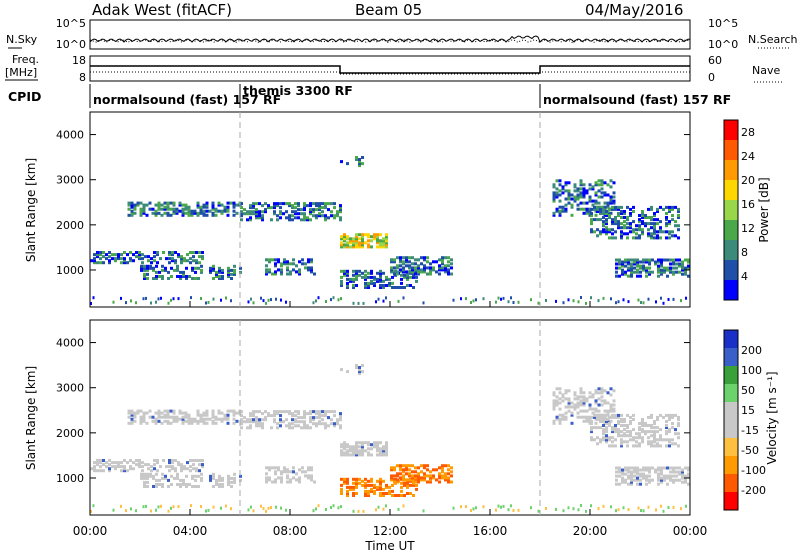 Image resolution: width=800 pixels, height=554 pixels. I want to click on xtick-label-2: 08:00, so click(290, 531).